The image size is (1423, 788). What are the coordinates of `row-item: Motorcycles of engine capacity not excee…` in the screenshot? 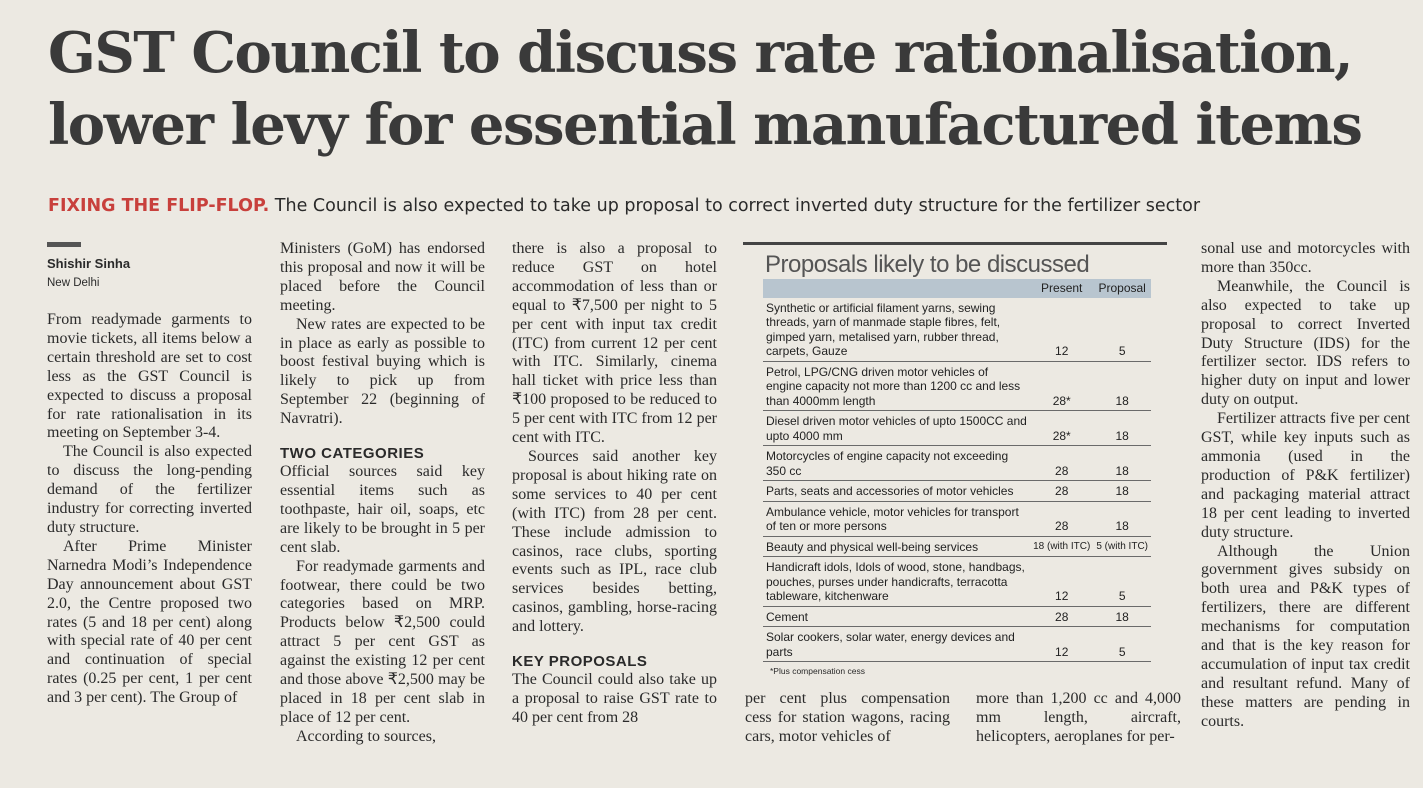 It's located at (897, 463).